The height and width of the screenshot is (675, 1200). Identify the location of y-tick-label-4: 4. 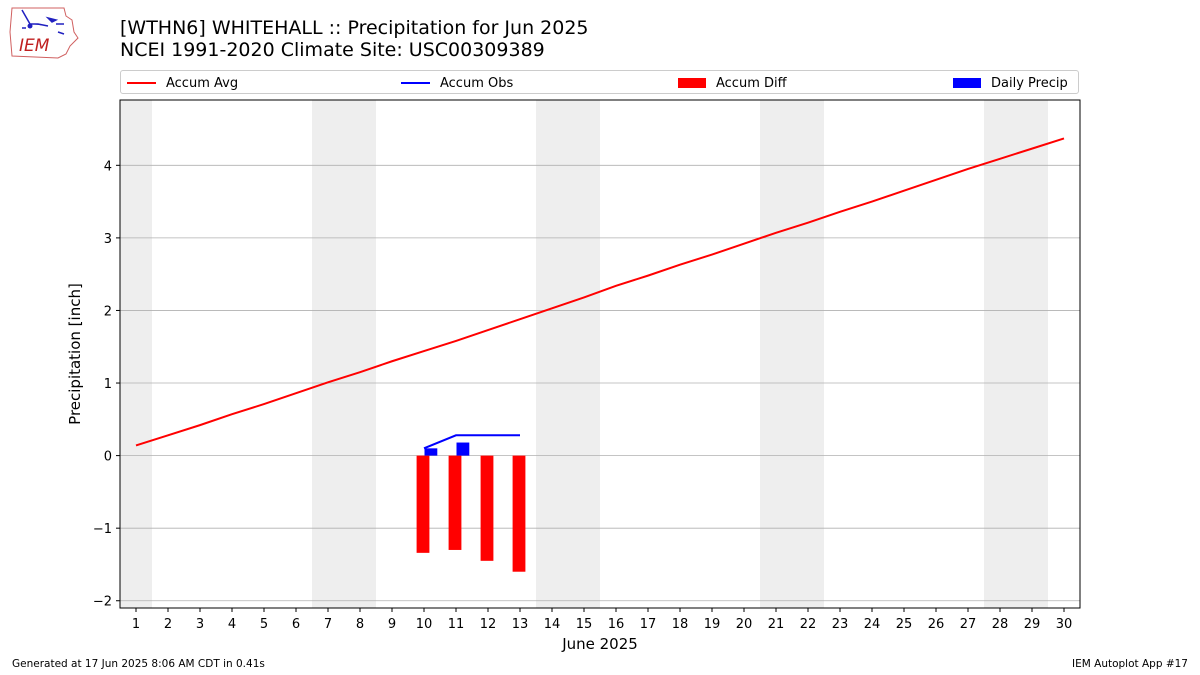
(108, 166).